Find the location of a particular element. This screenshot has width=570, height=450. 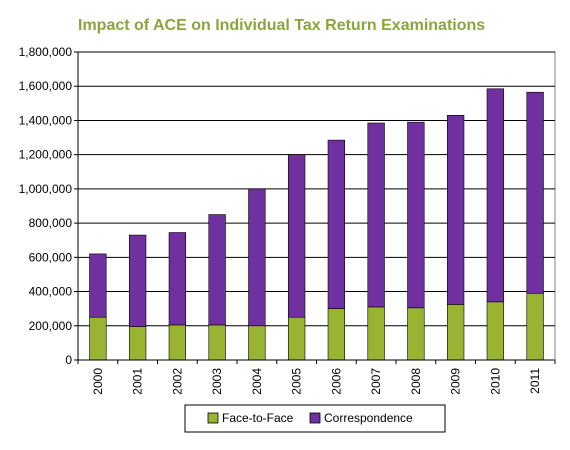

y-tick-label: 1,000,000 is located at coordinates (46, 189).